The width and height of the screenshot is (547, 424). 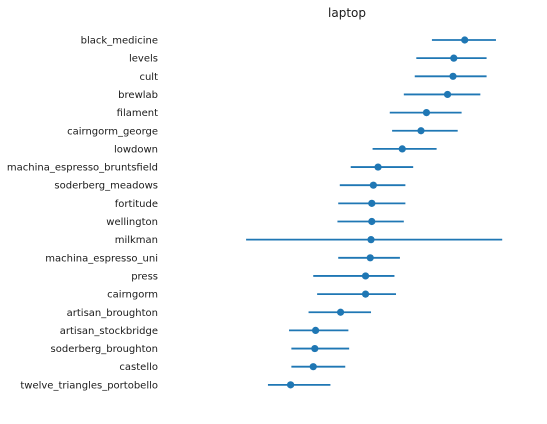 What do you see at coordinates (119, 41) in the screenshot?
I see `category-label: black_medicine` at bounding box center [119, 41].